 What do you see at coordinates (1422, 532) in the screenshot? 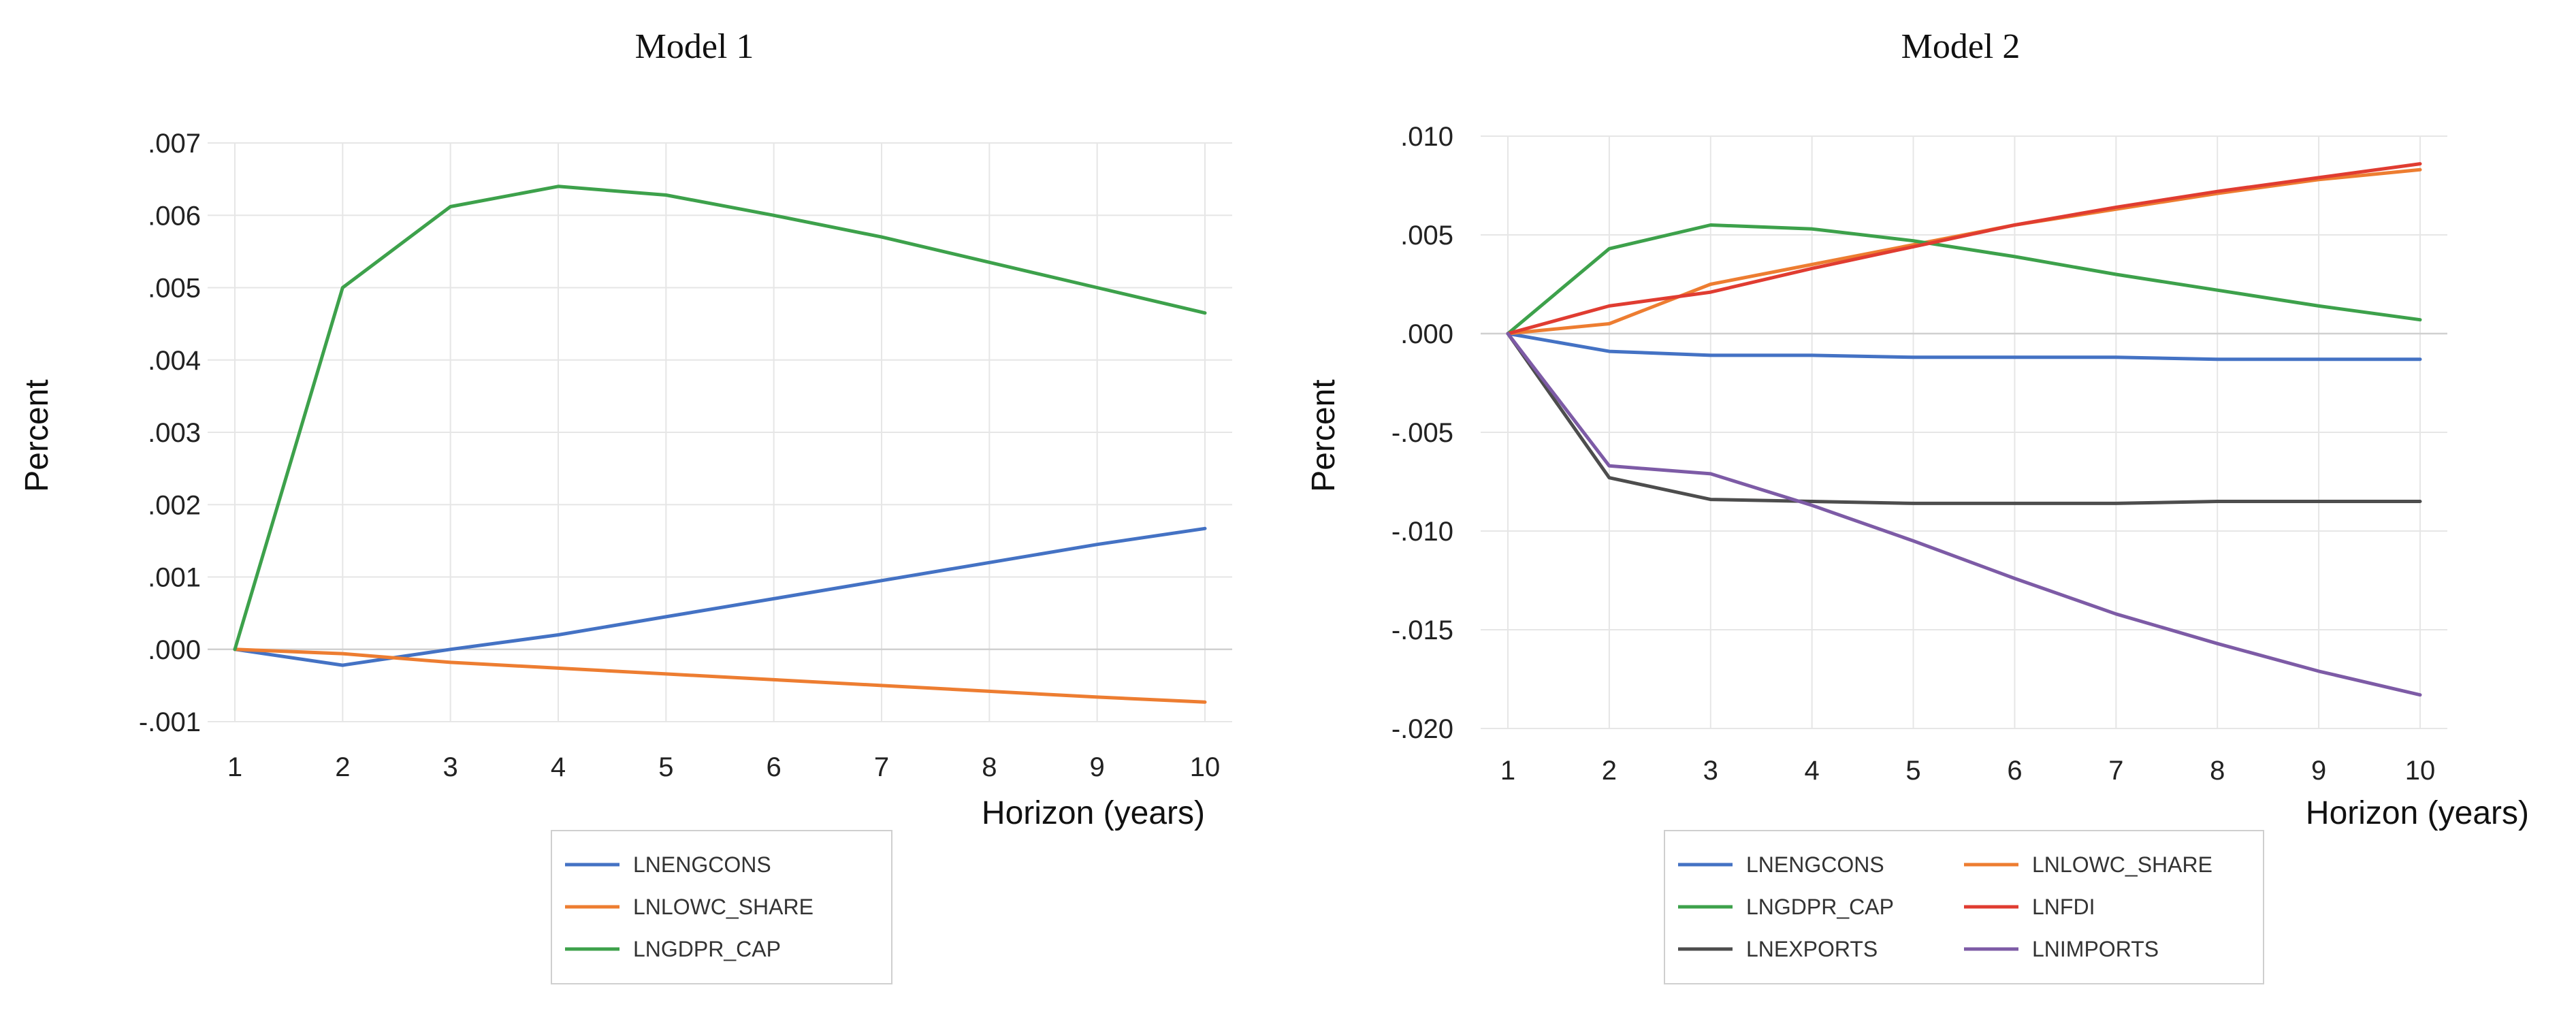
I see `y-tick-label: -.010` at bounding box center [1422, 532].